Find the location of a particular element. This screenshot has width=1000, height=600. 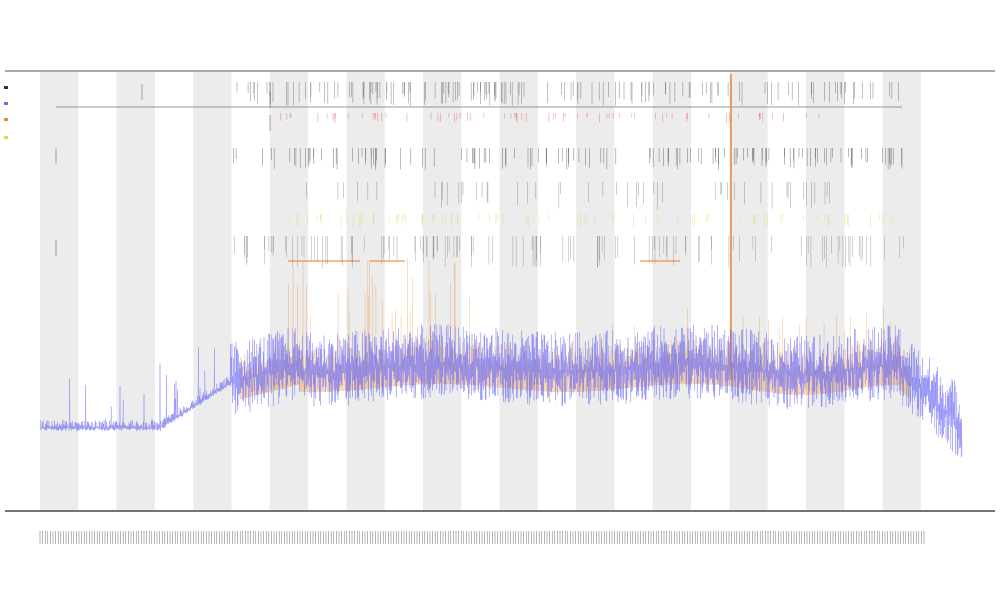

legend is located at coordinates (6, 112).